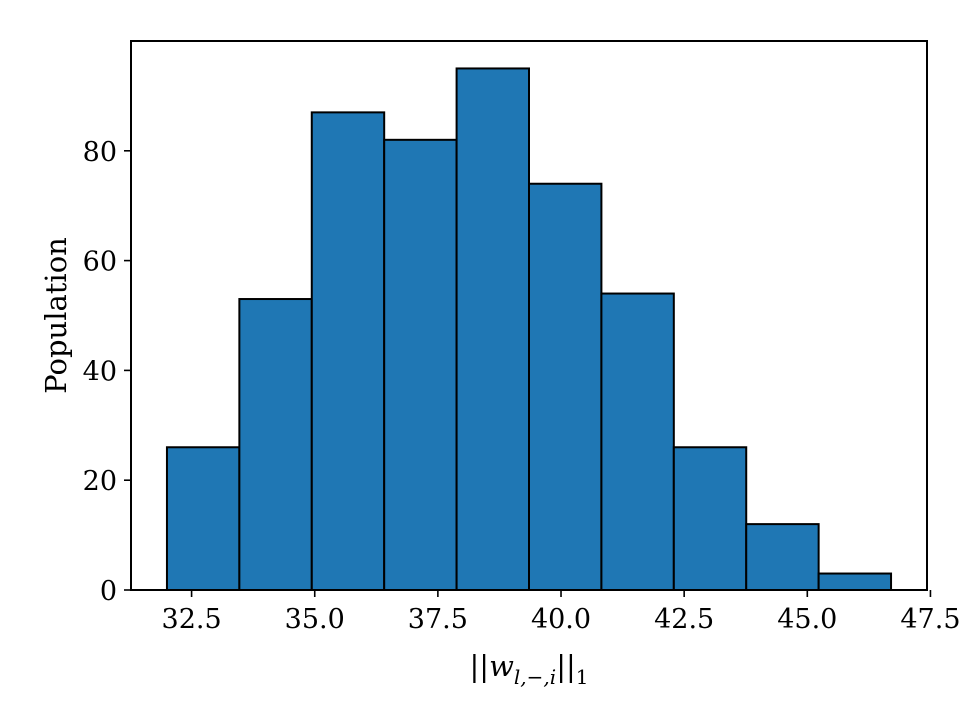  I want to click on x-tick-label: 37.5, so click(438, 619).